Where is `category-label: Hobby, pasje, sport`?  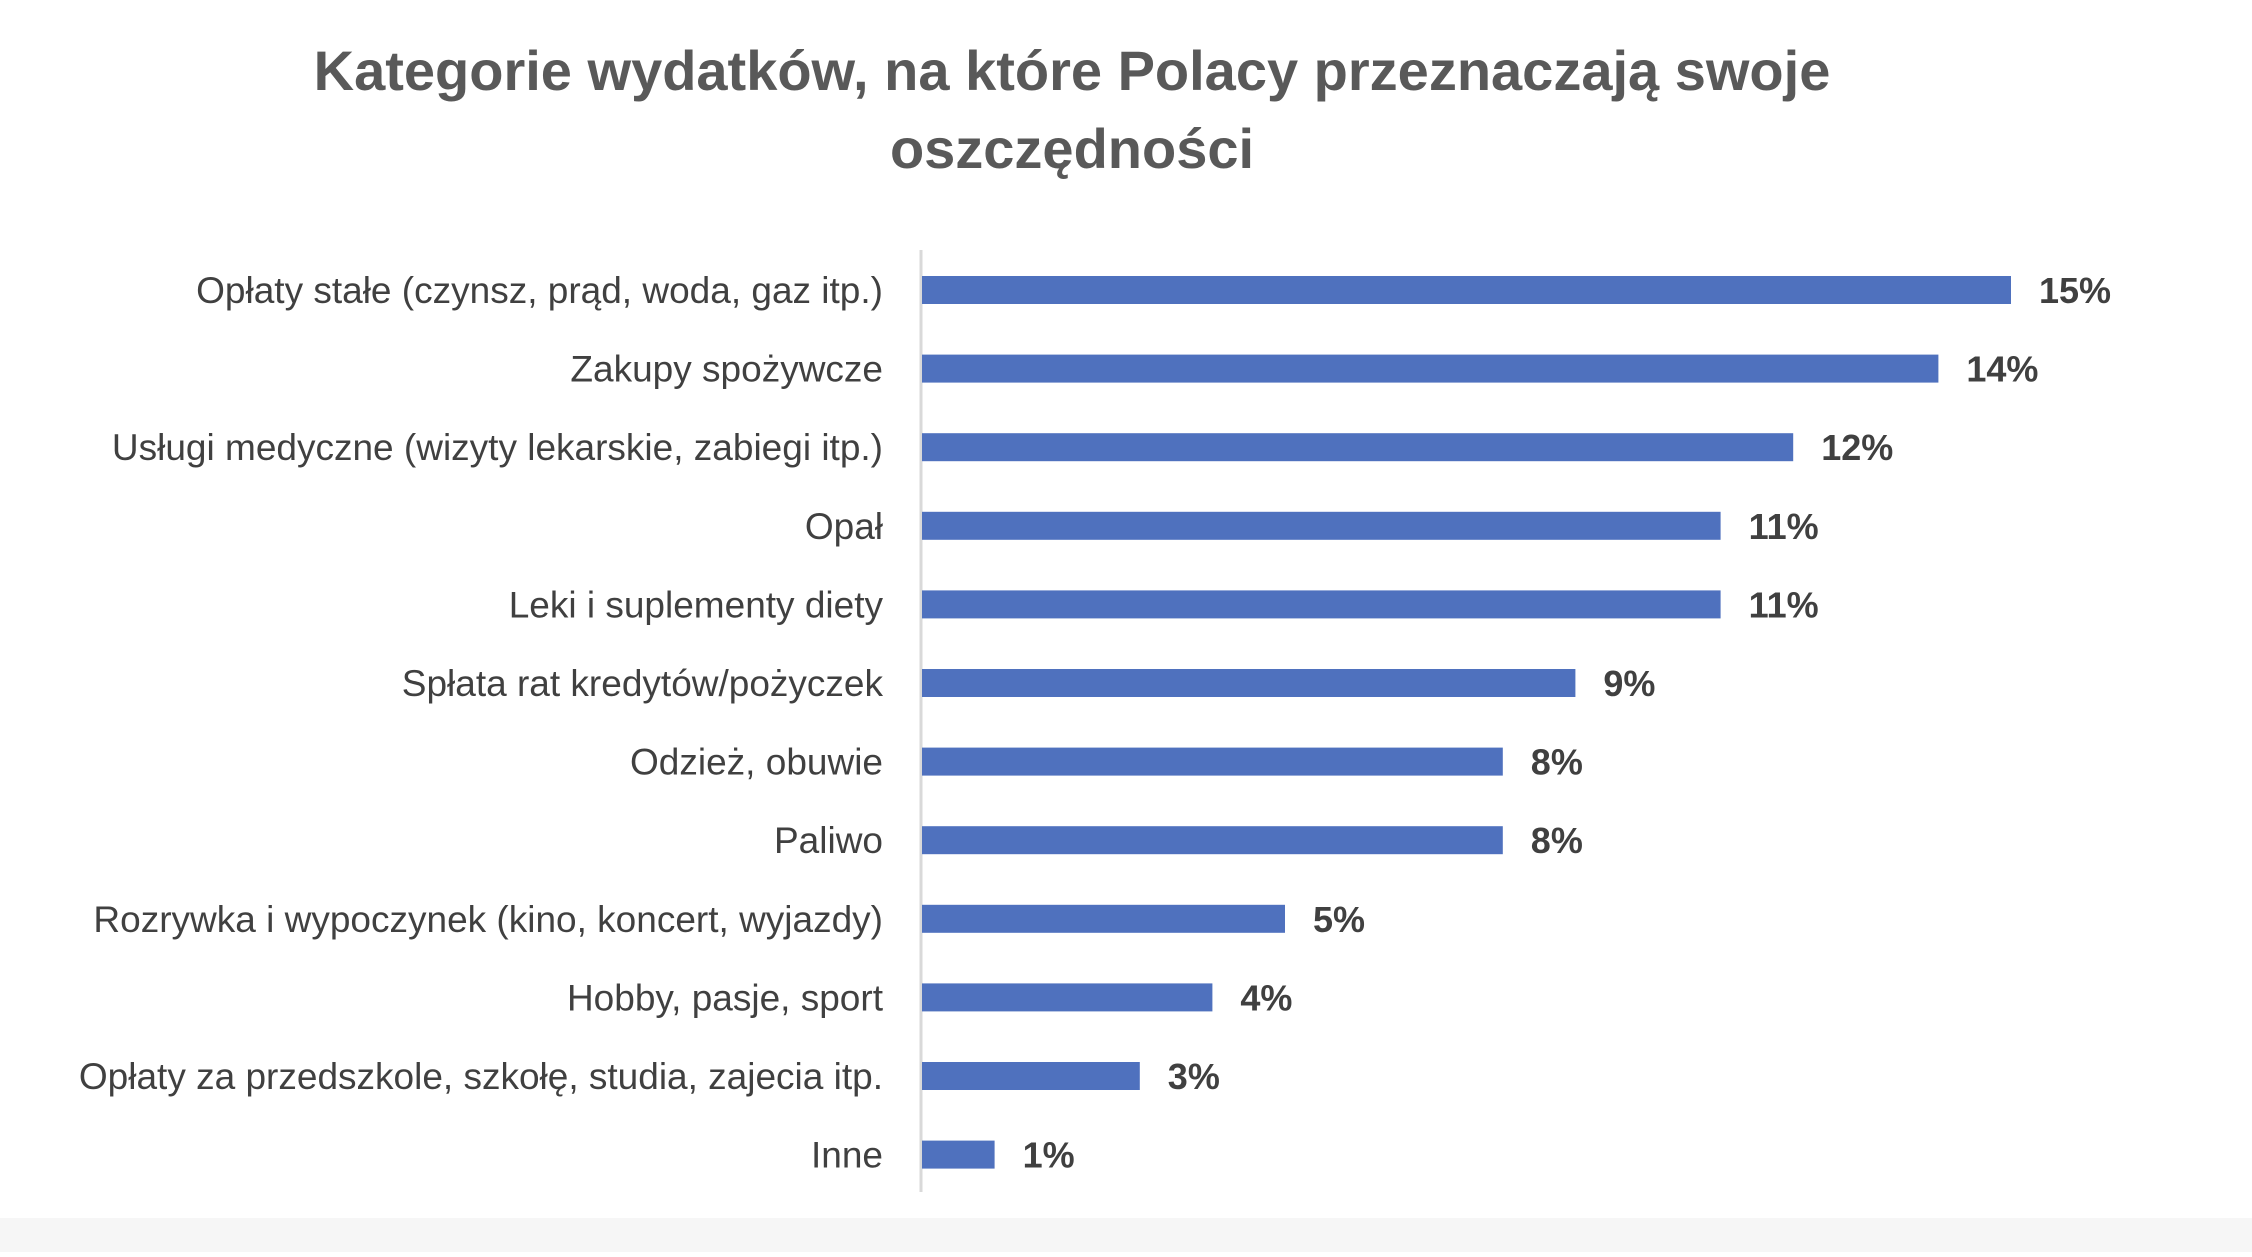 category-label: Hobby, pasje, sport is located at coordinates (725, 997).